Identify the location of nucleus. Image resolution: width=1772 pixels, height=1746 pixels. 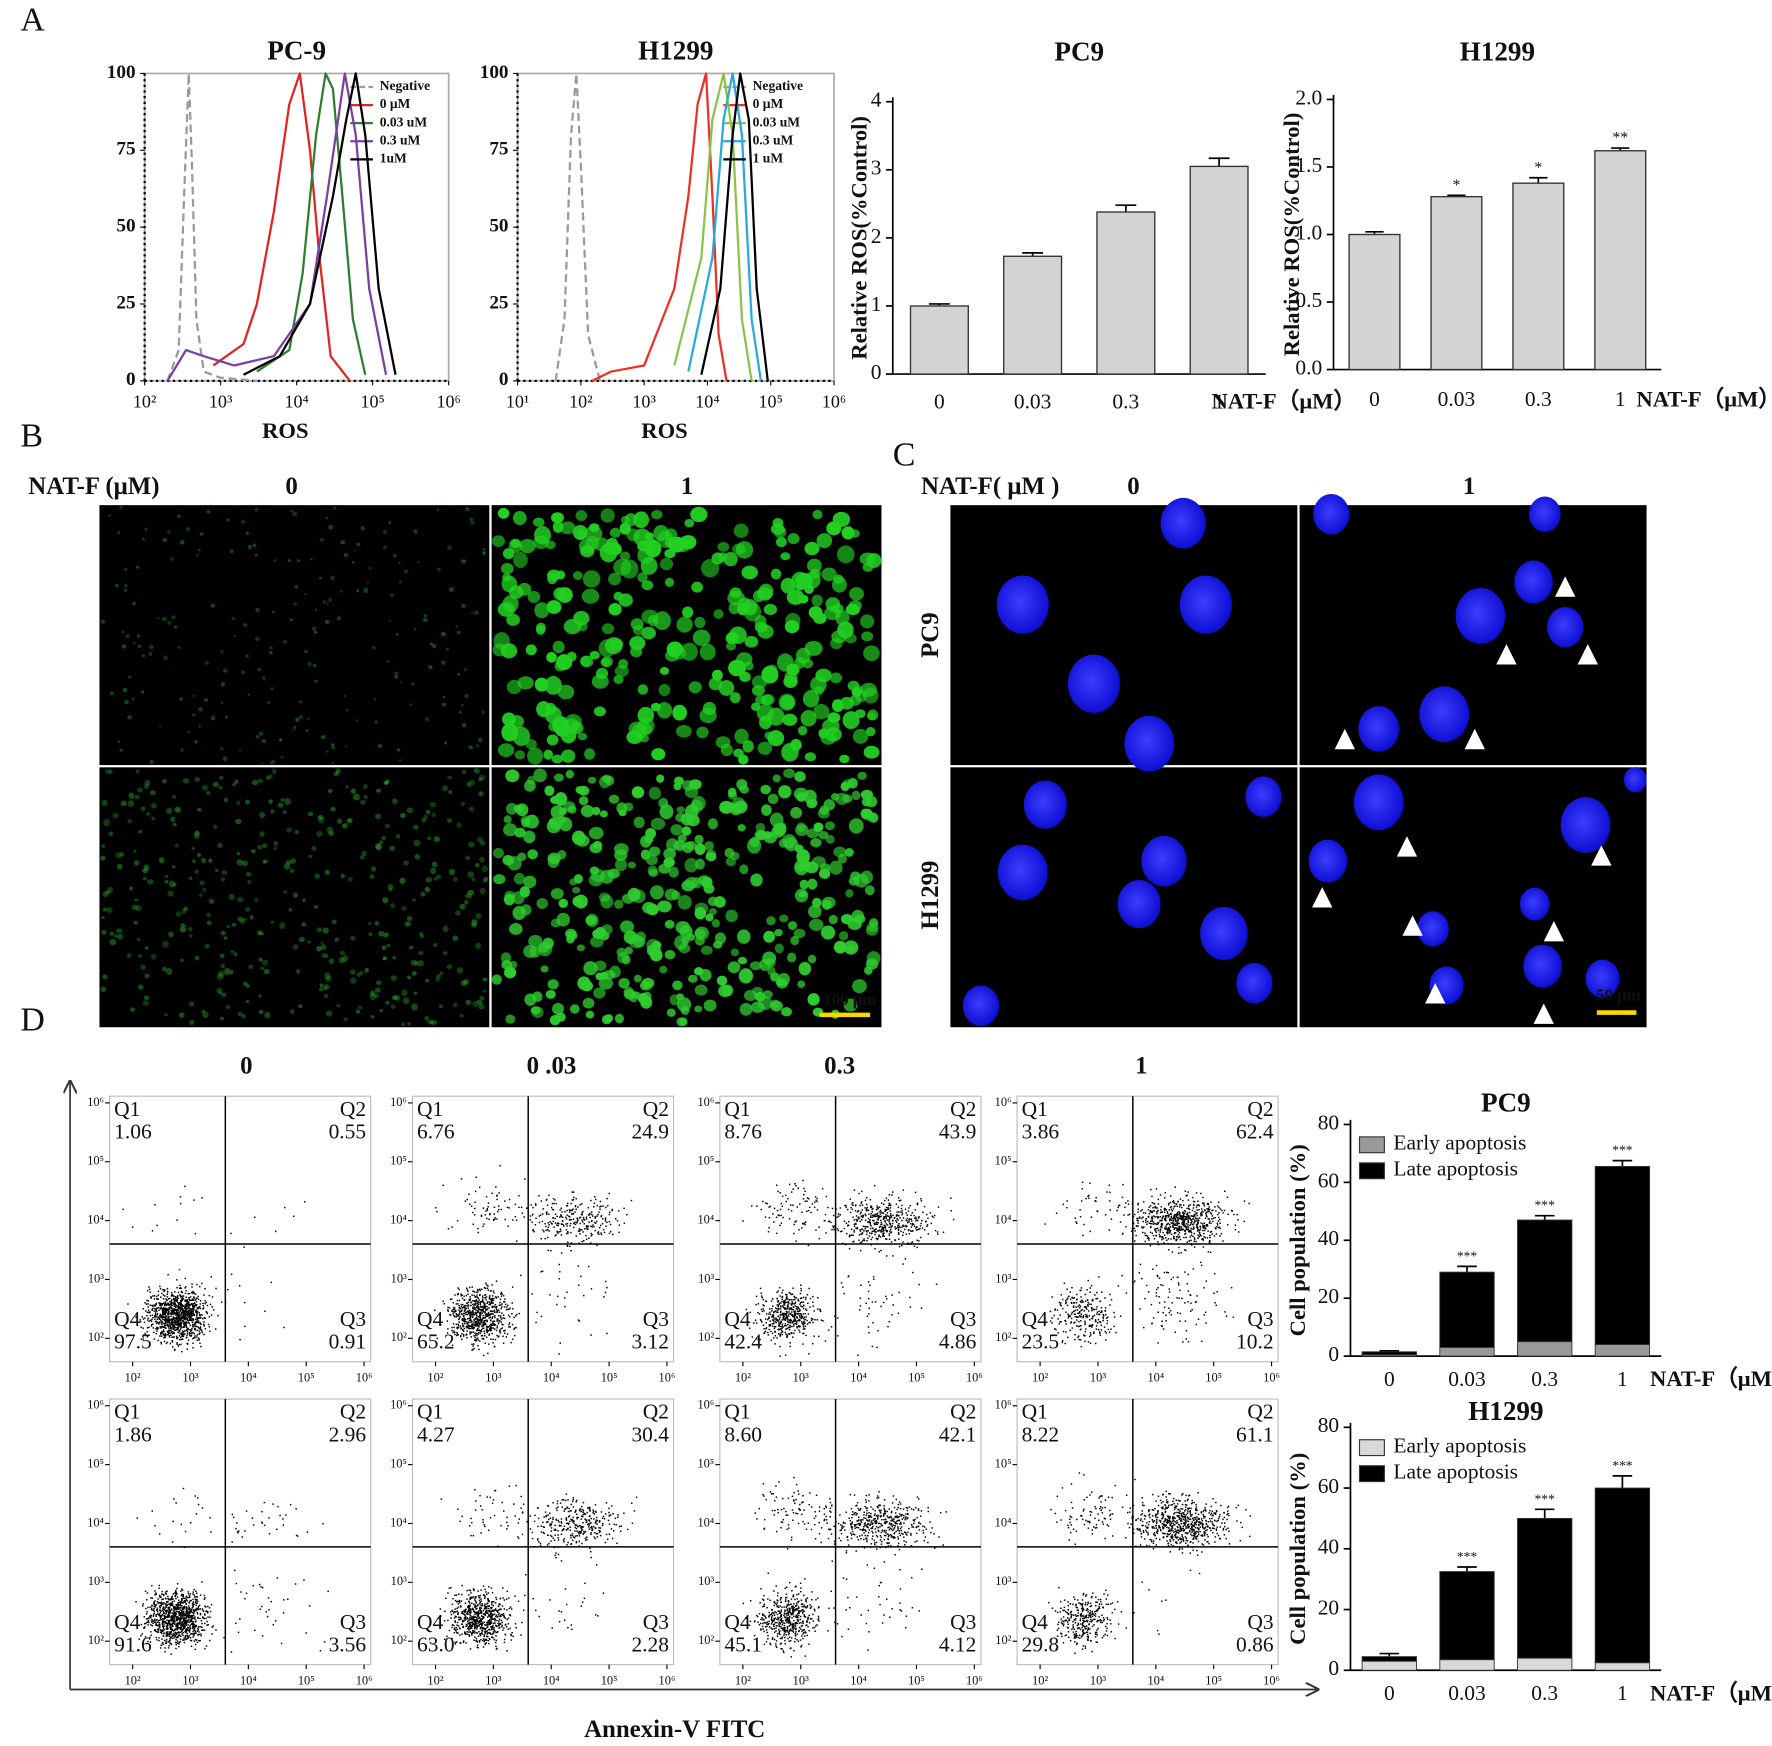
(1139, 904).